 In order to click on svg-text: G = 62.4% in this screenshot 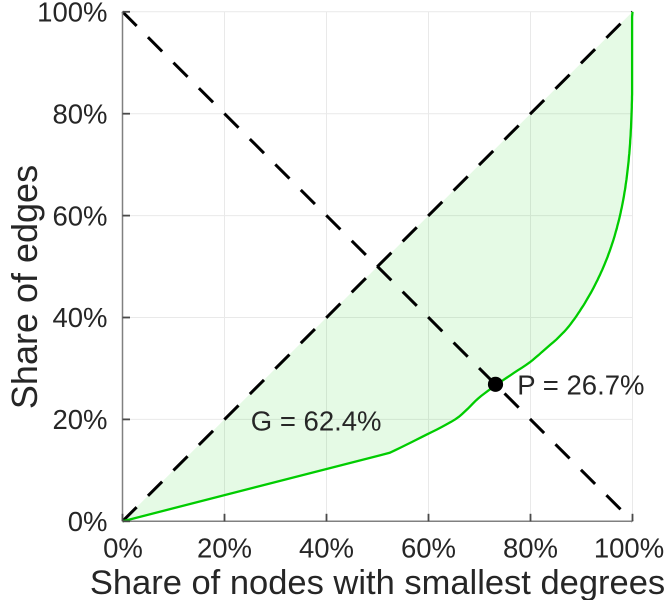, I will do `click(316, 420)`.